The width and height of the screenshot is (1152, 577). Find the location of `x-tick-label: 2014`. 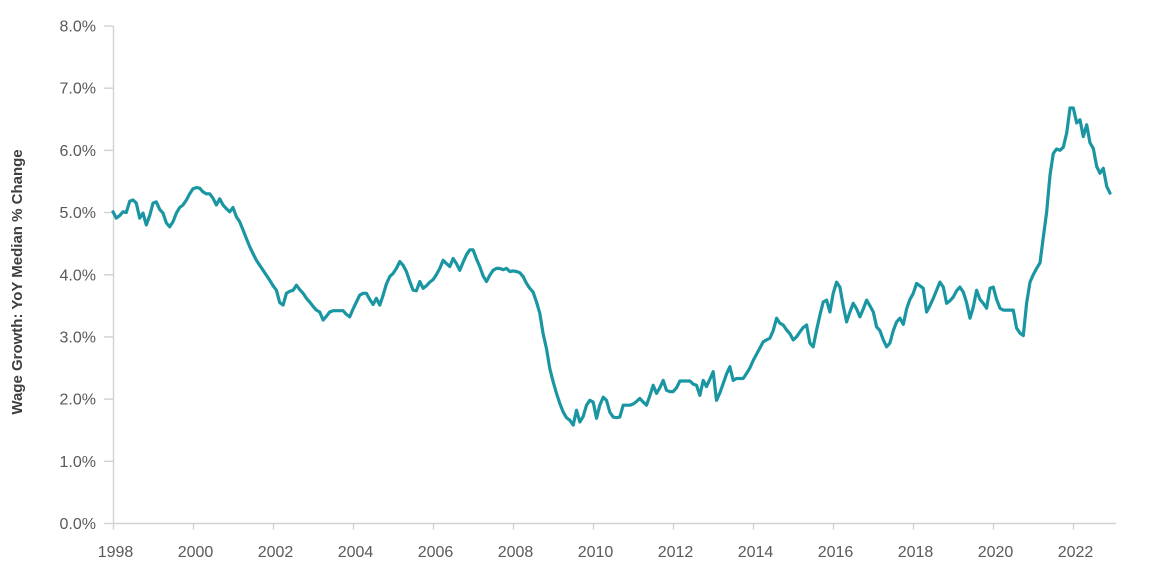

x-tick-label: 2014 is located at coordinates (756, 552).